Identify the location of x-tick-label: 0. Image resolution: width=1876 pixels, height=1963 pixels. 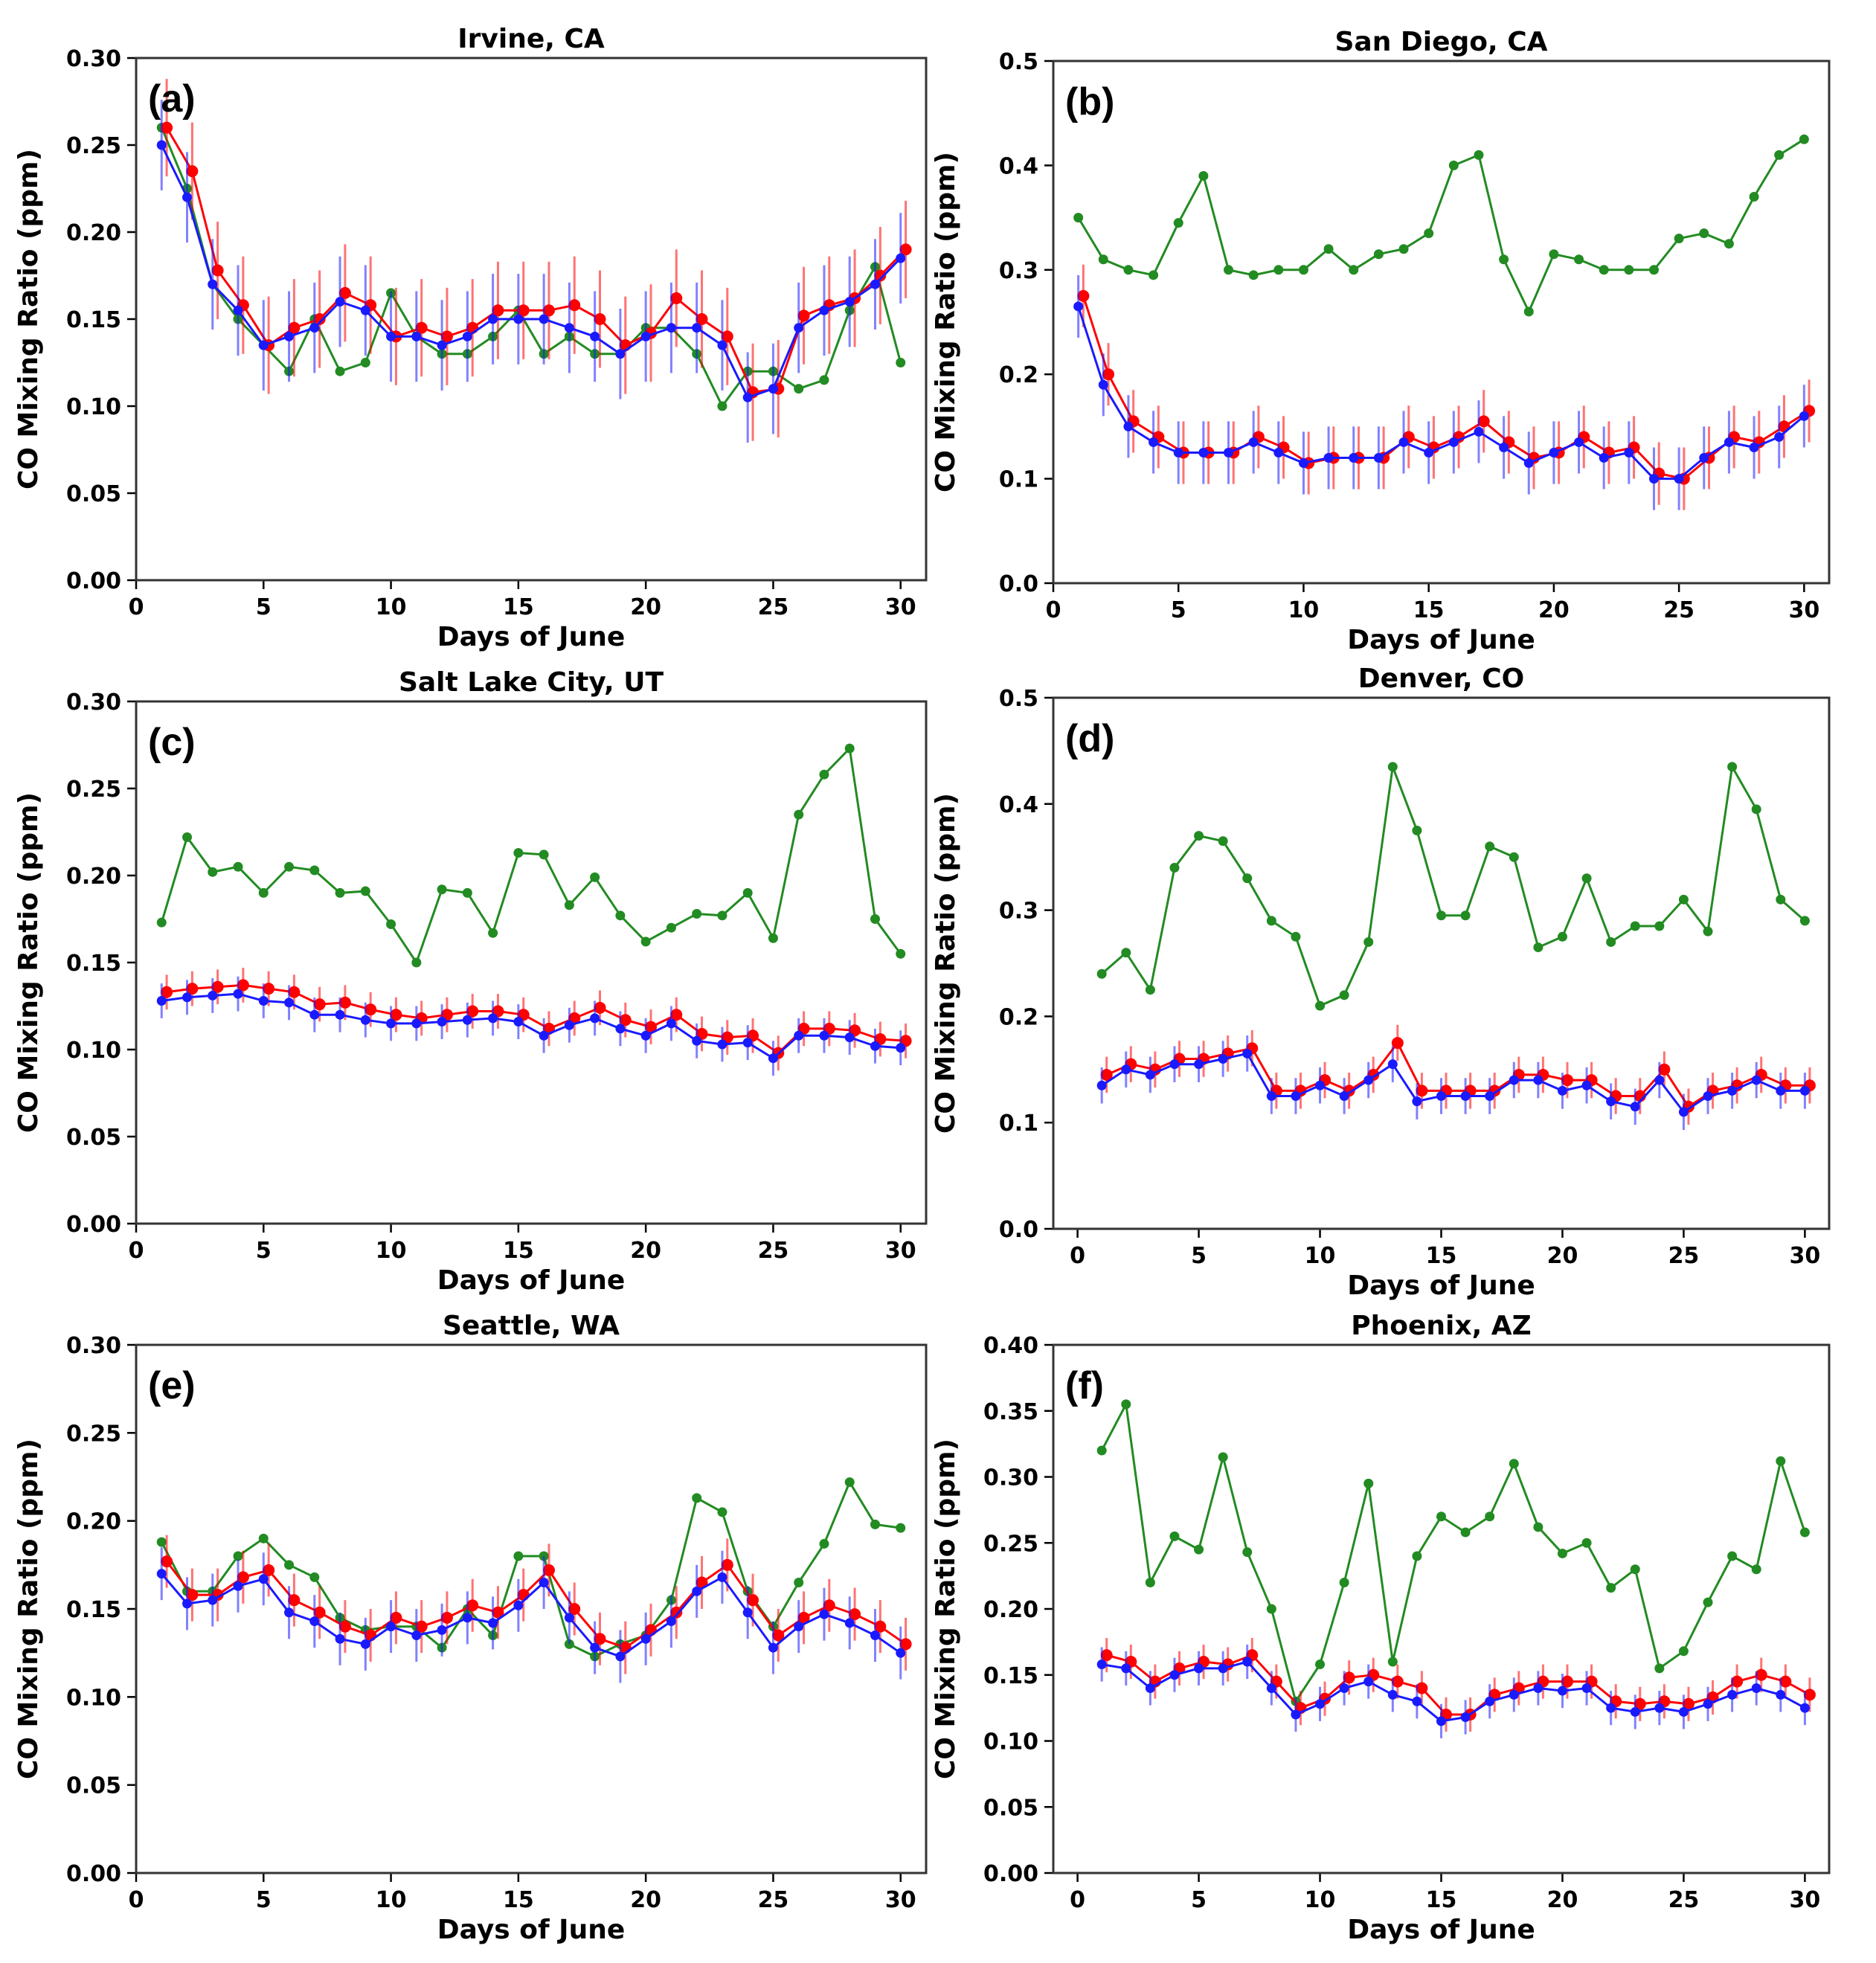
(136, 607).